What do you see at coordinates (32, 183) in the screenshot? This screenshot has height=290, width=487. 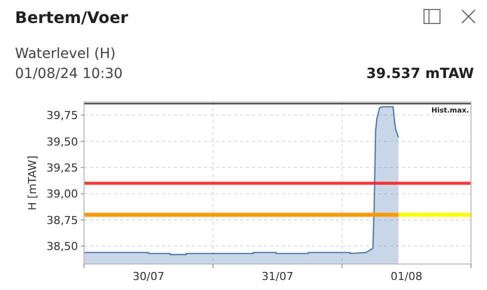 I see `y-axis-title: H [mTAW]` at bounding box center [32, 183].